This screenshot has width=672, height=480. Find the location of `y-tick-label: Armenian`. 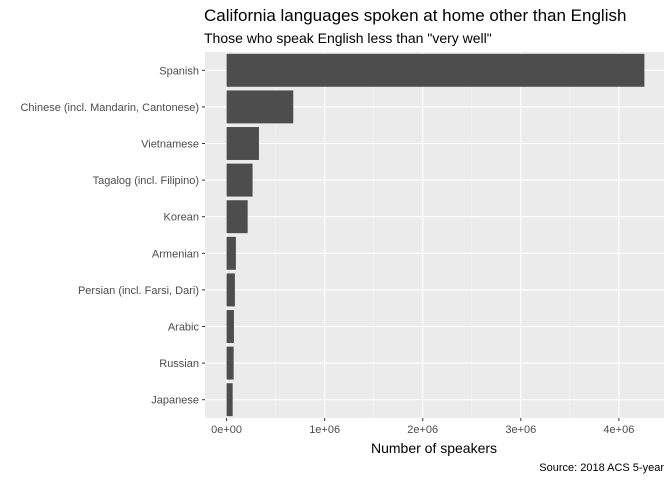

y-tick-label: Armenian is located at coordinates (175, 254).